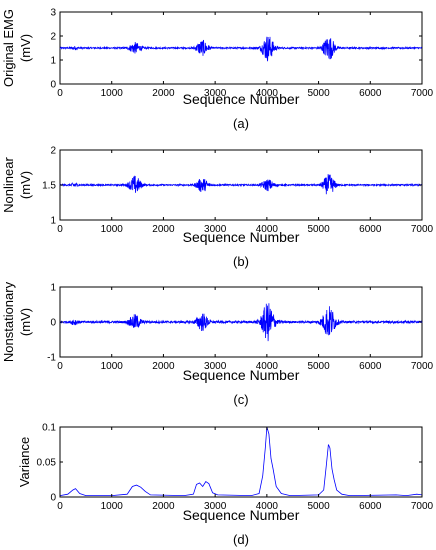 The width and height of the screenshot is (436, 550). I want to click on y-axis-label: Original EMG, so click(8, 48).